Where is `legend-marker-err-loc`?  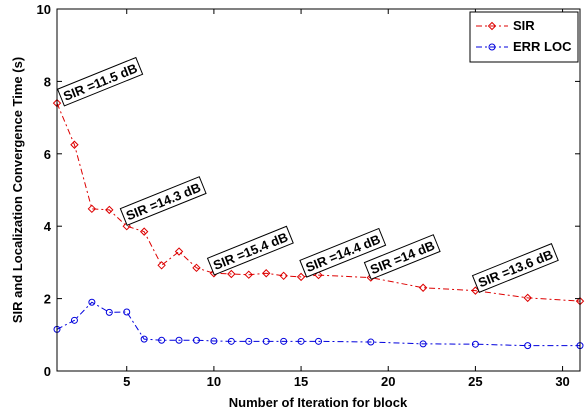 legend-marker-err-loc is located at coordinates (492, 47).